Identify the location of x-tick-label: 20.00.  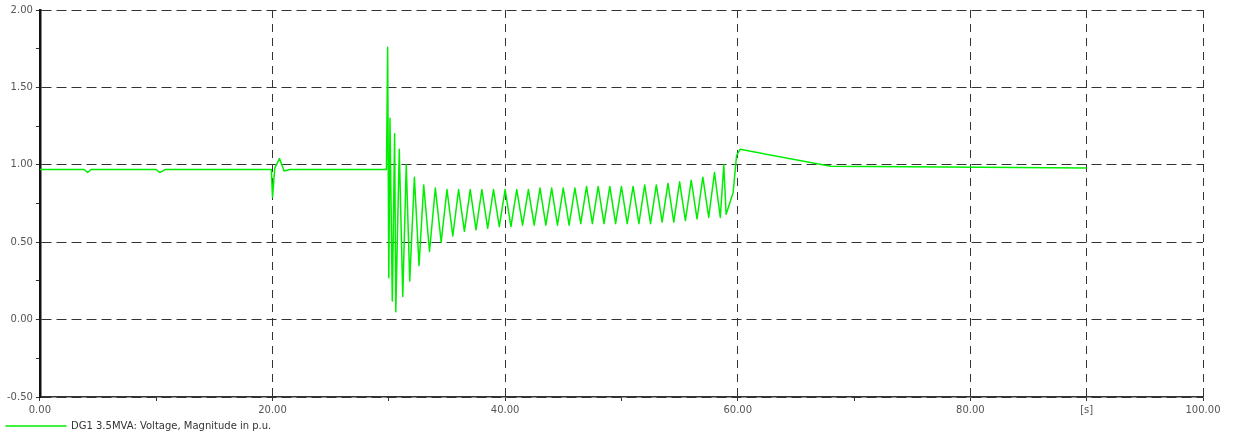
(272, 409).